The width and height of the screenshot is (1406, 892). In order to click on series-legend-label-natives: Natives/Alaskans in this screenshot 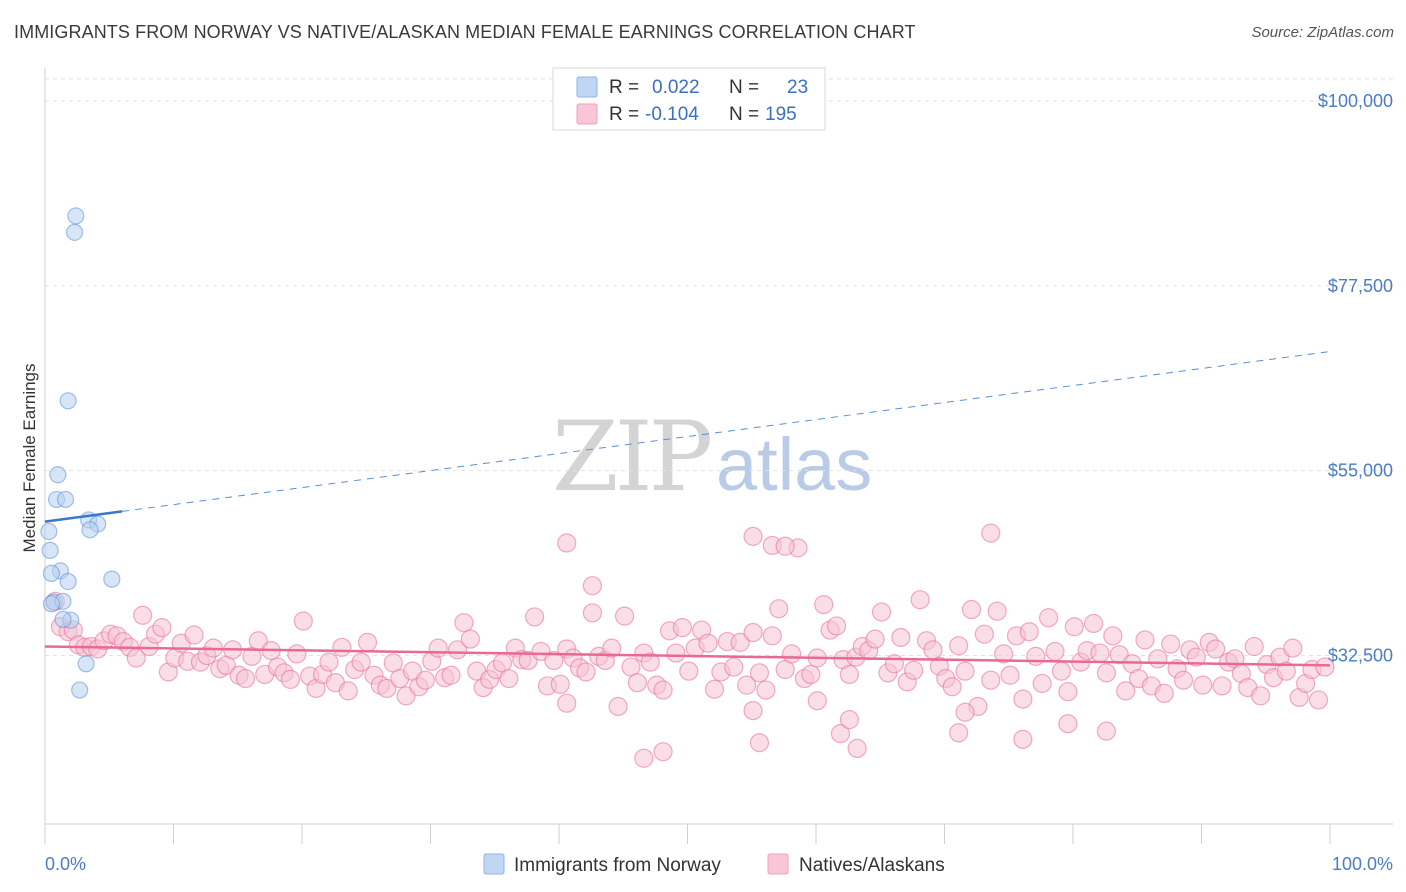, I will do `click(872, 865)`.